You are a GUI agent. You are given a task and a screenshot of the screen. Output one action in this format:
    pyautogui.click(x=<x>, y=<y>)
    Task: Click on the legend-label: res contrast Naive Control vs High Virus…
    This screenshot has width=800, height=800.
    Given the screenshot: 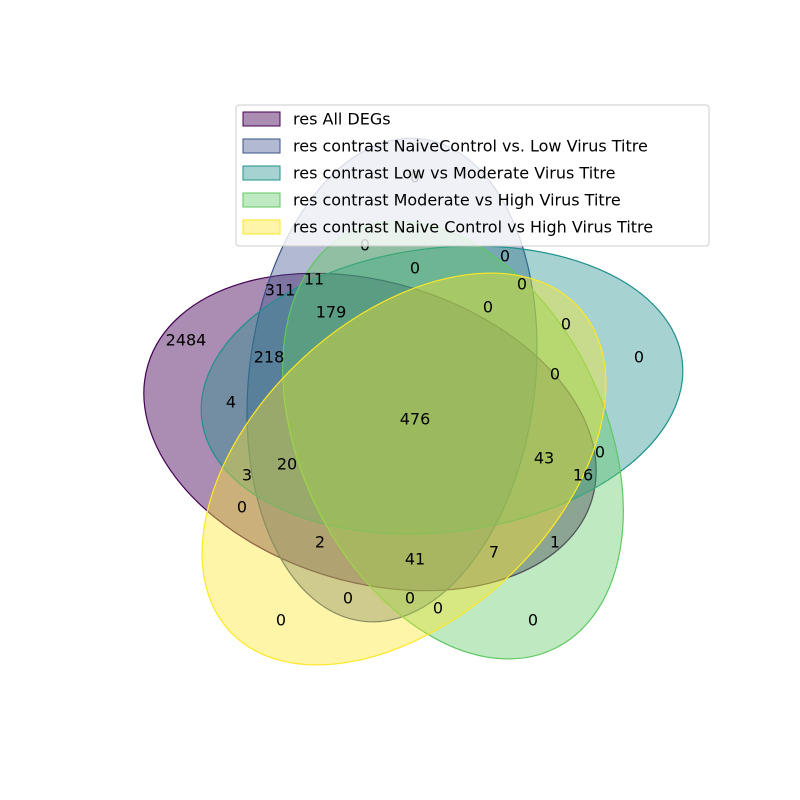 What is the action you would take?
    pyautogui.click(x=473, y=227)
    